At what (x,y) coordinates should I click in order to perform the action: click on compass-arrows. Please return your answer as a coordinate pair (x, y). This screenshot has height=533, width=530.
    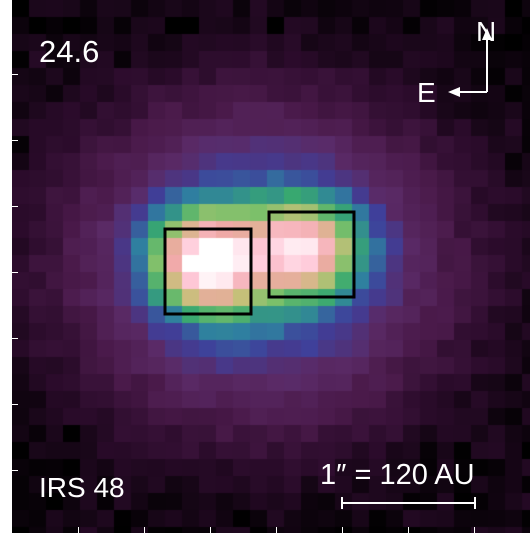
    Looking at the image, I should click on (470, 62).